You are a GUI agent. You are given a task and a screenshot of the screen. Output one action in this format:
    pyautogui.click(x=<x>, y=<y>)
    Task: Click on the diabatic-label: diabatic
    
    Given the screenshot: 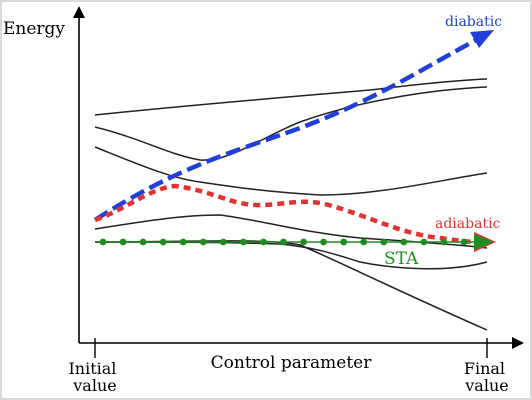 What is the action you would take?
    pyautogui.click(x=473, y=22)
    